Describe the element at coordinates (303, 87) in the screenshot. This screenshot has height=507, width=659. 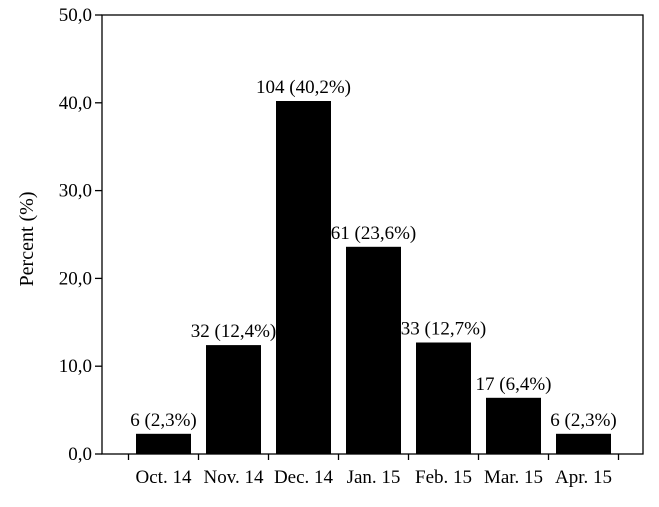
I see `data-label: 104 (40,2%)` at that location.